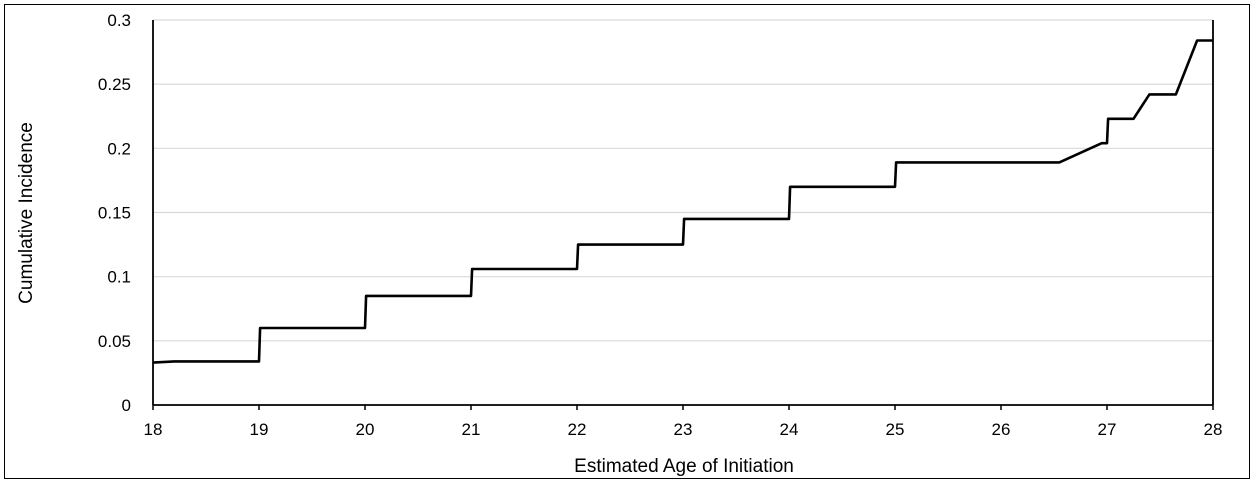 The width and height of the screenshot is (1256, 485). What do you see at coordinates (259, 429) in the screenshot?
I see `x-tick-label: 19` at bounding box center [259, 429].